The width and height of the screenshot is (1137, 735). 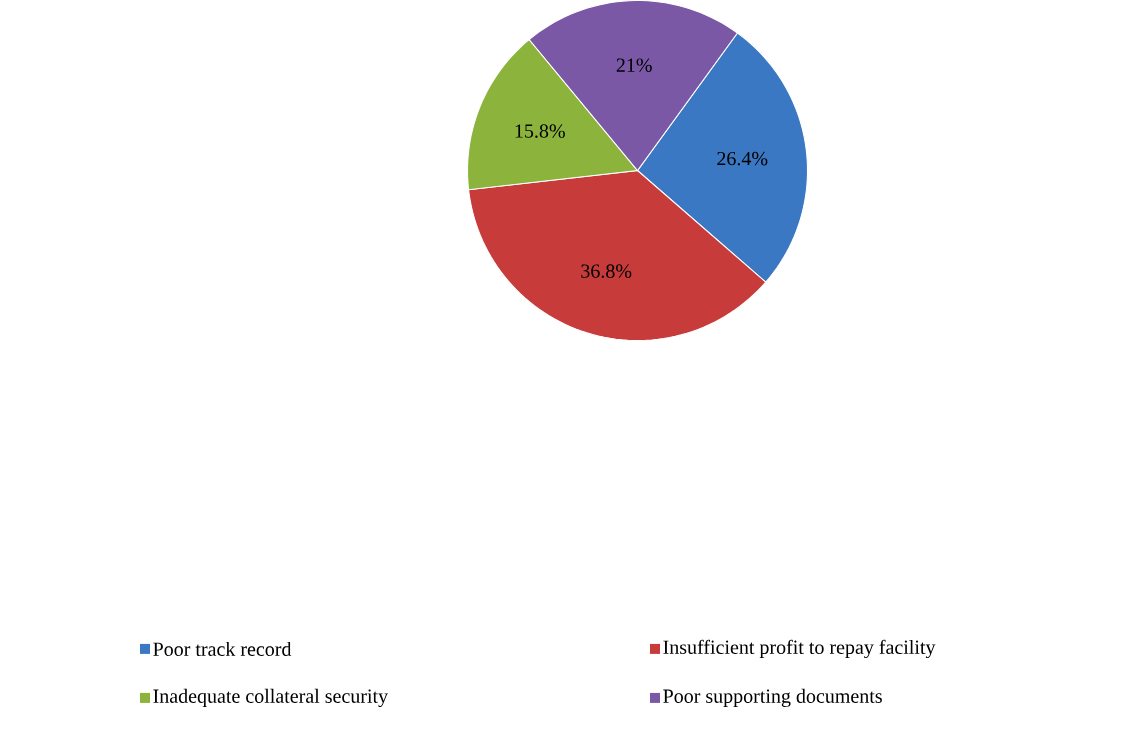 I want to click on legend-label: Poor supporting documents, so click(x=772, y=698).